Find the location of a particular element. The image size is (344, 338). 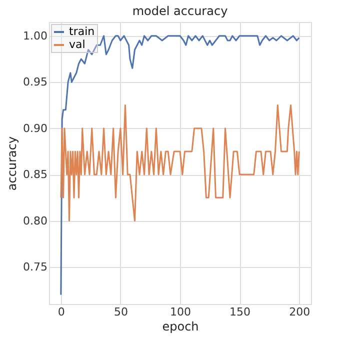

x-tick-label: 150 is located at coordinates (240, 312).